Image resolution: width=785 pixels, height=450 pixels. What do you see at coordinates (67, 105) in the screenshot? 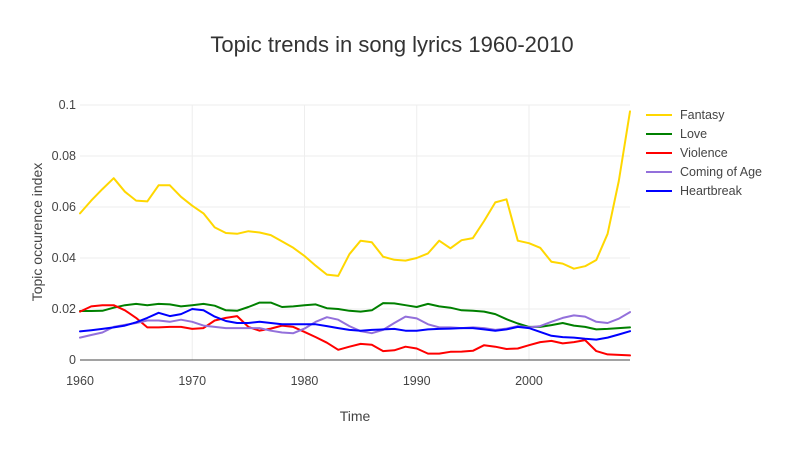
I see `y-tick-label: 0.1` at bounding box center [67, 105].